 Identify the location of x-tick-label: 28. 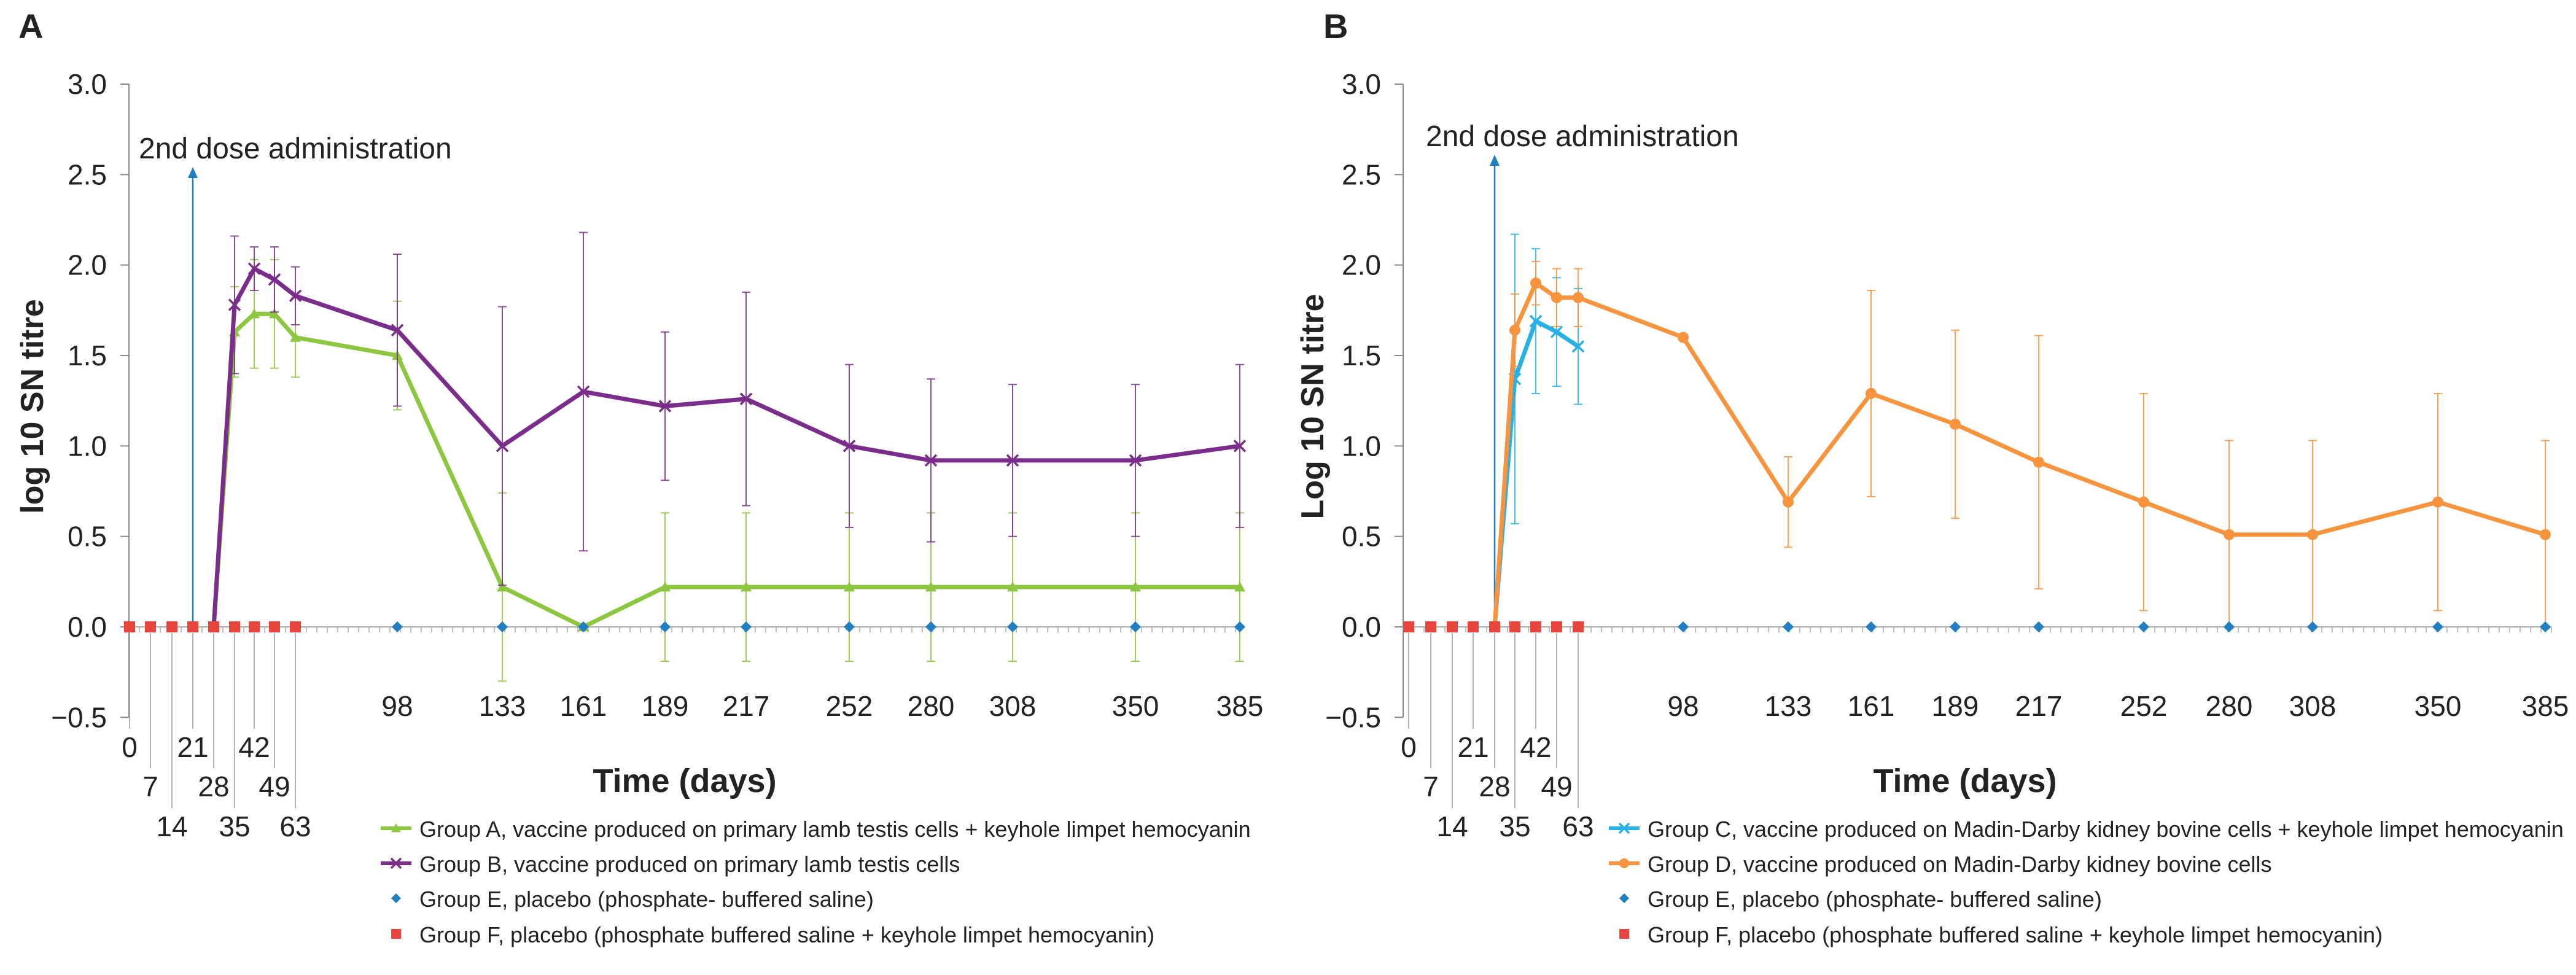
(213, 786).